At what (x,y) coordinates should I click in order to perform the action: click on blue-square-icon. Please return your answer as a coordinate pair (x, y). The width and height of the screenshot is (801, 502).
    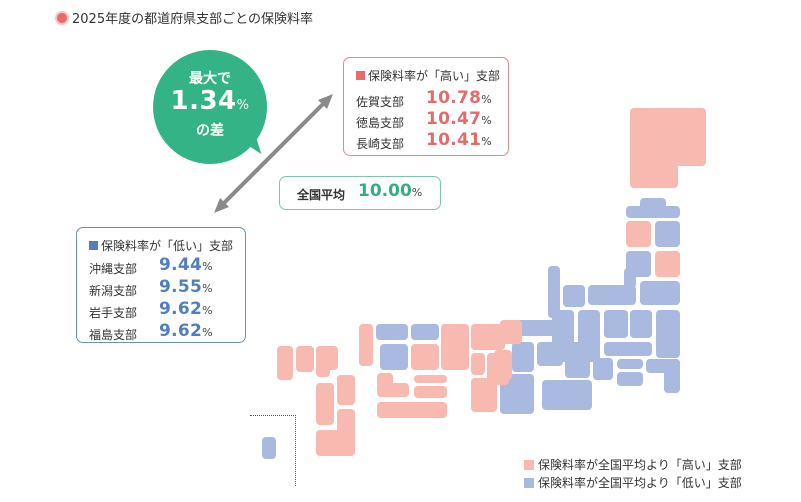
    Looking at the image, I should click on (93, 245).